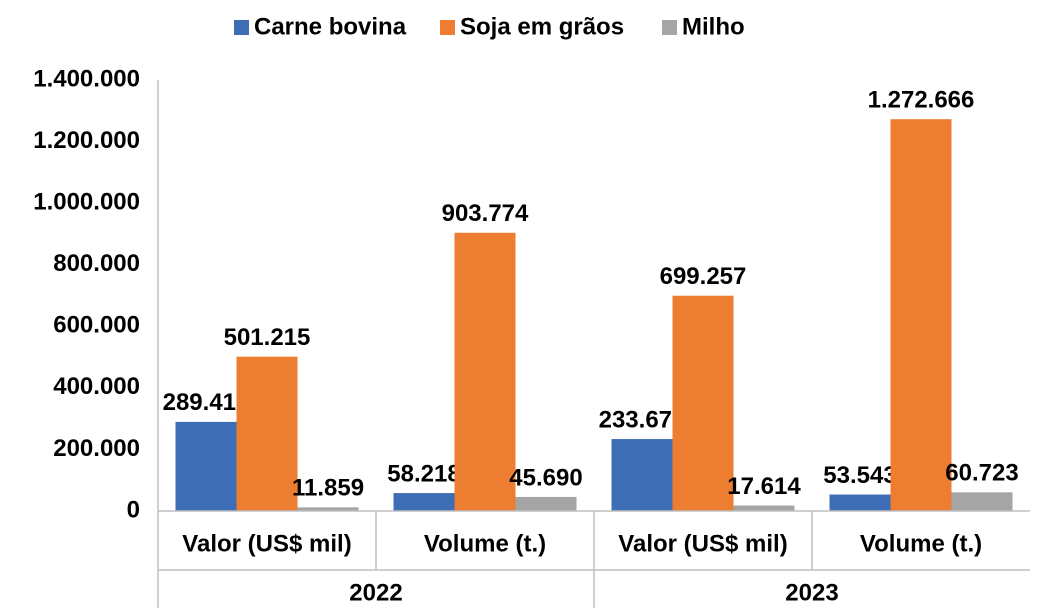  What do you see at coordinates (86, 78) in the screenshot?
I see `y-tick-label: 1.400.000` at bounding box center [86, 78].